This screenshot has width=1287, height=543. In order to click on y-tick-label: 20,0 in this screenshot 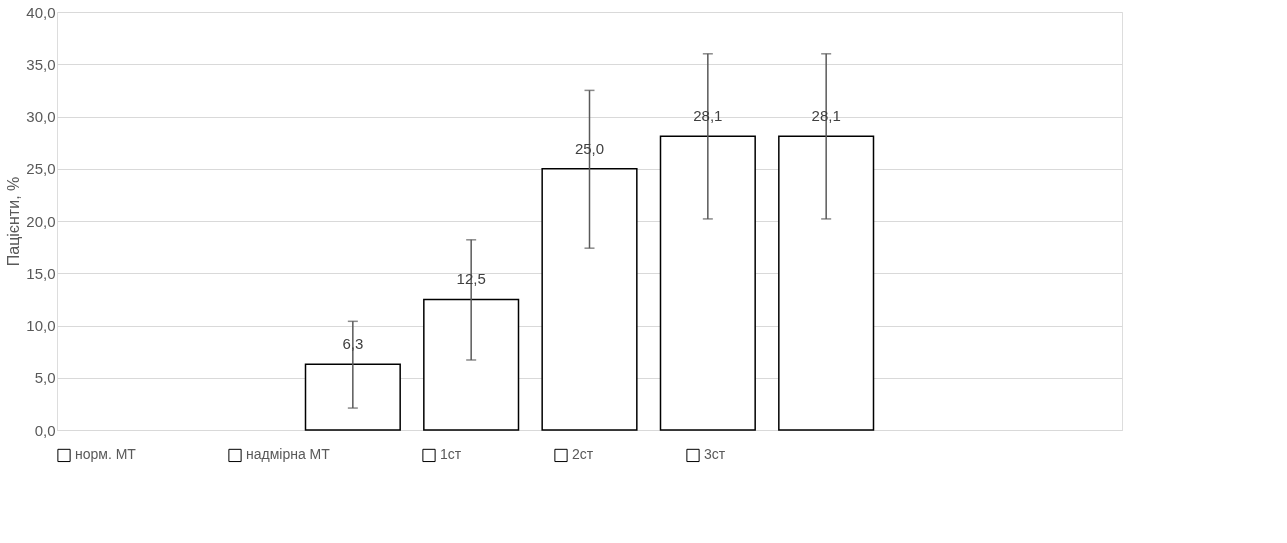, I will do `click(41, 221)`.